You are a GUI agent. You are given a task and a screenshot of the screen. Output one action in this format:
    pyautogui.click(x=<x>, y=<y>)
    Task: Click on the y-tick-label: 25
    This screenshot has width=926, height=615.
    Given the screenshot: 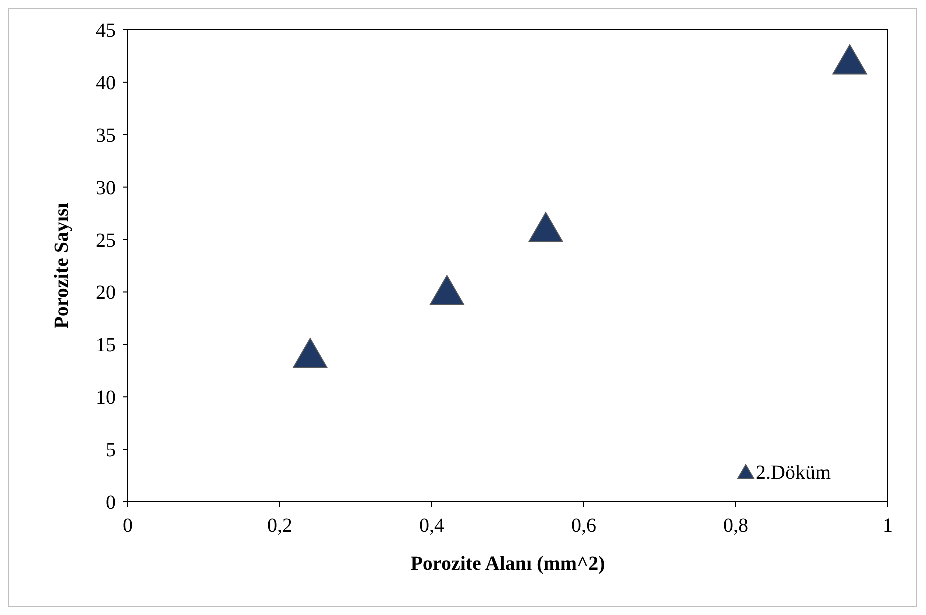 What is the action you would take?
    pyautogui.click(x=106, y=241)
    